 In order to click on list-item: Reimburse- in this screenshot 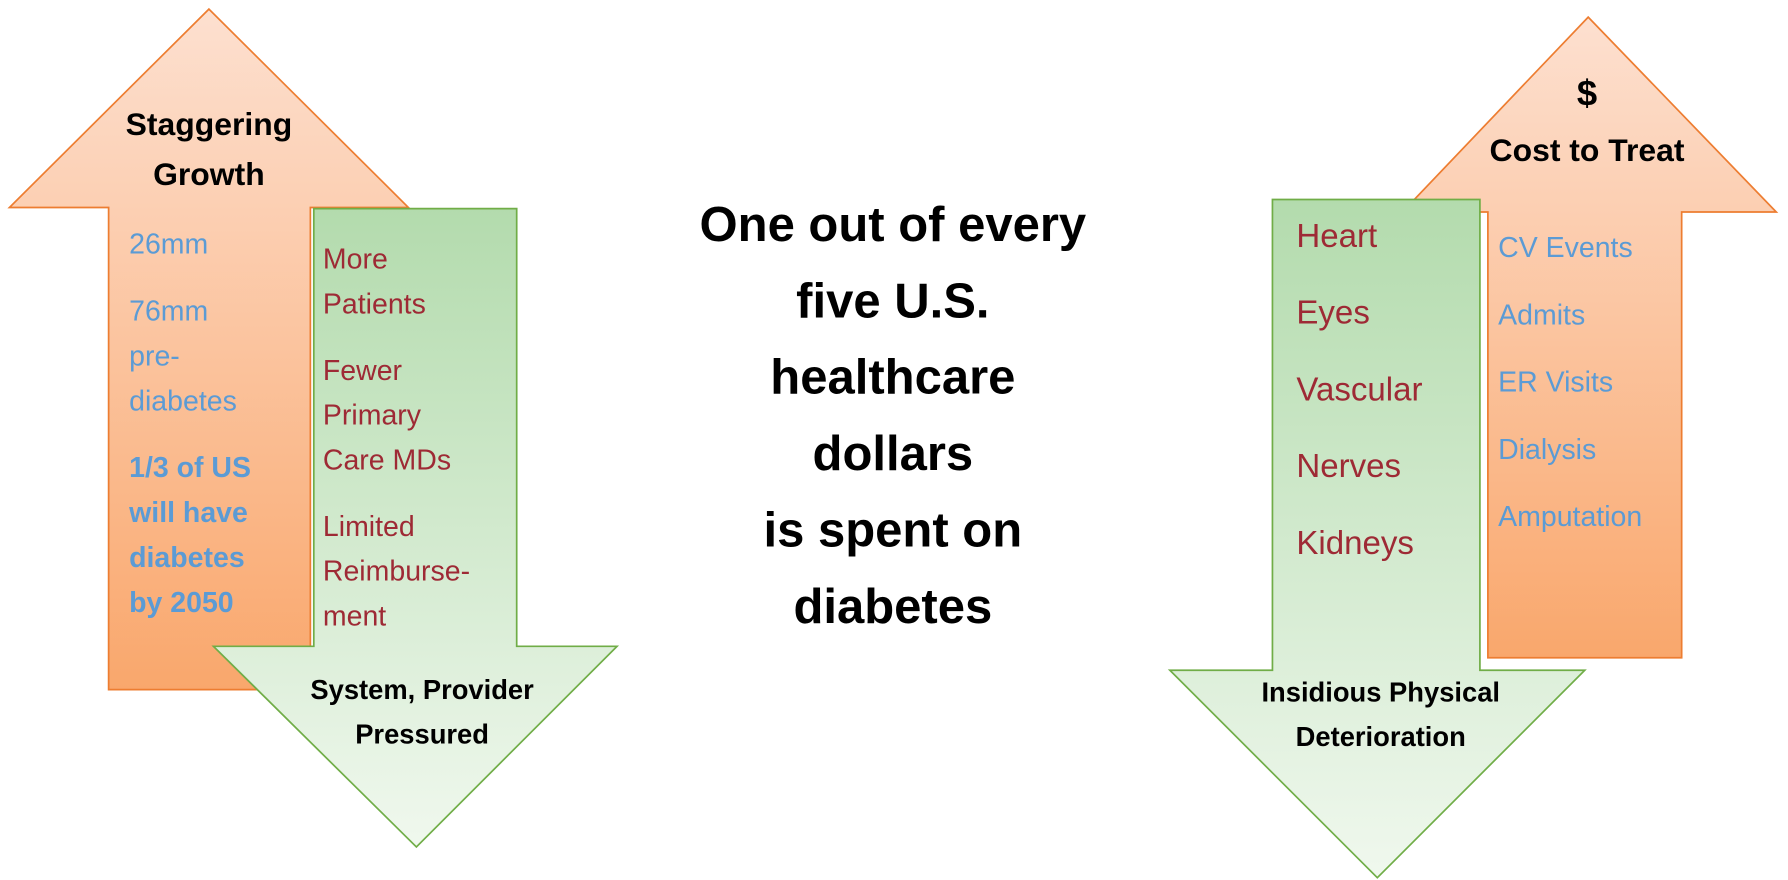, I will do `click(396, 572)`.